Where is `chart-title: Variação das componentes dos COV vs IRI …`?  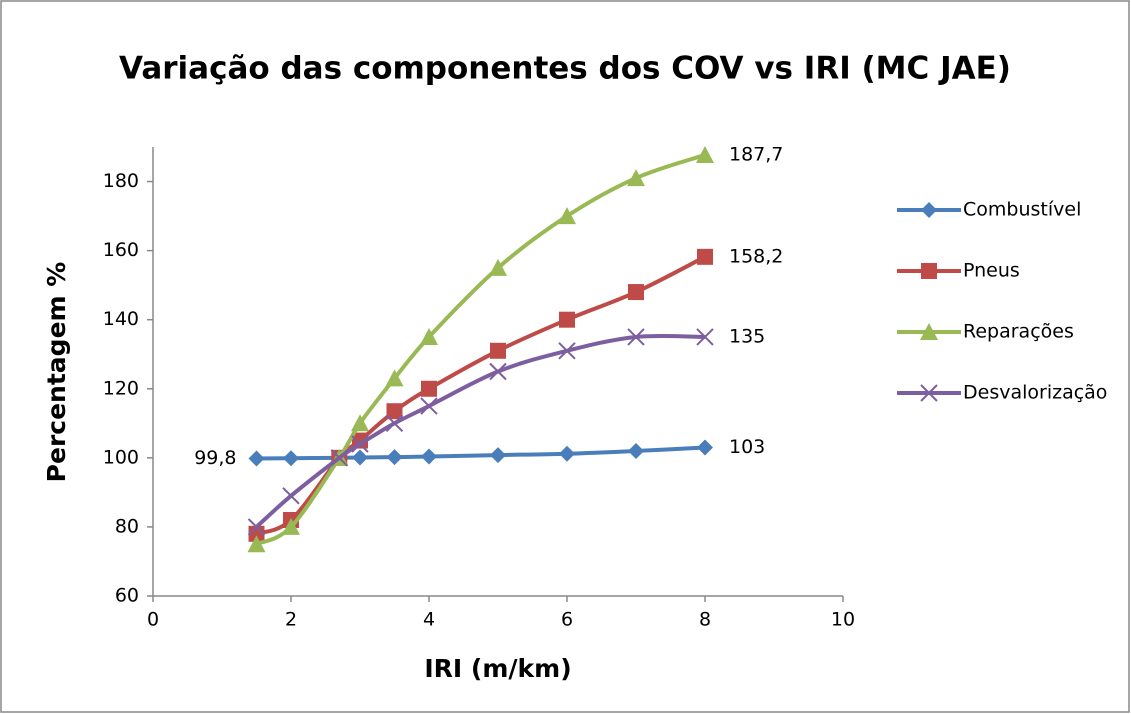 chart-title: Variação das componentes dos COV vs IRI … is located at coordinates (565, 69).